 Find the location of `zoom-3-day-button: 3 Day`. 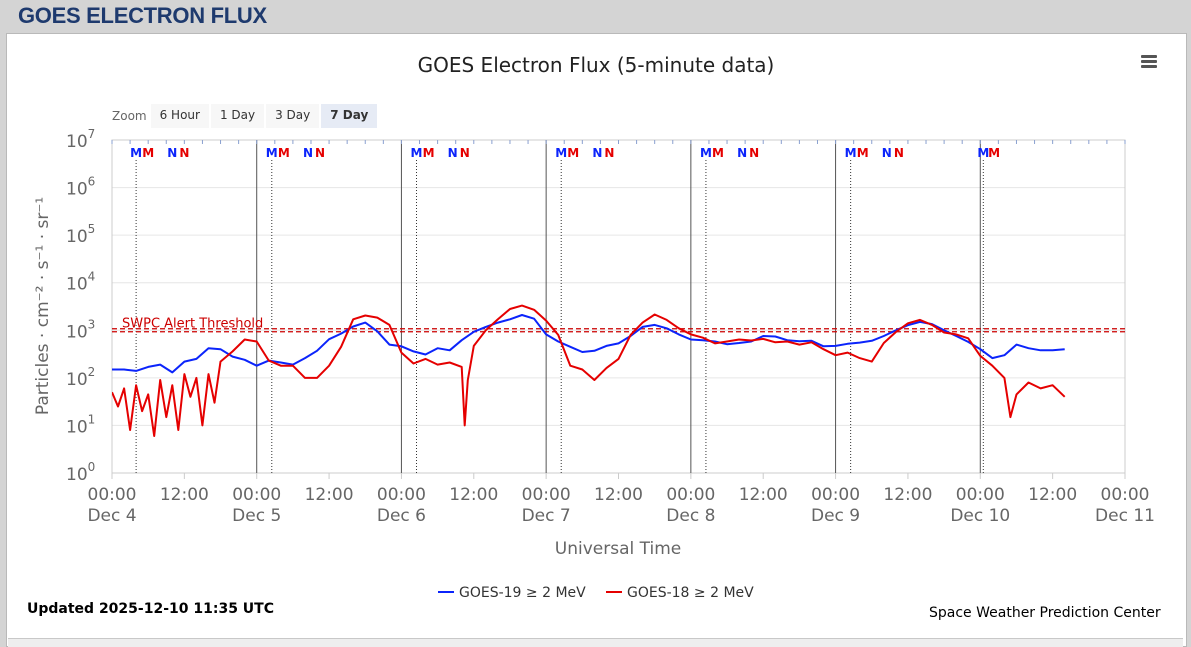

zoom-3-day-button: 3 Day is located at coordinates (293, 116).